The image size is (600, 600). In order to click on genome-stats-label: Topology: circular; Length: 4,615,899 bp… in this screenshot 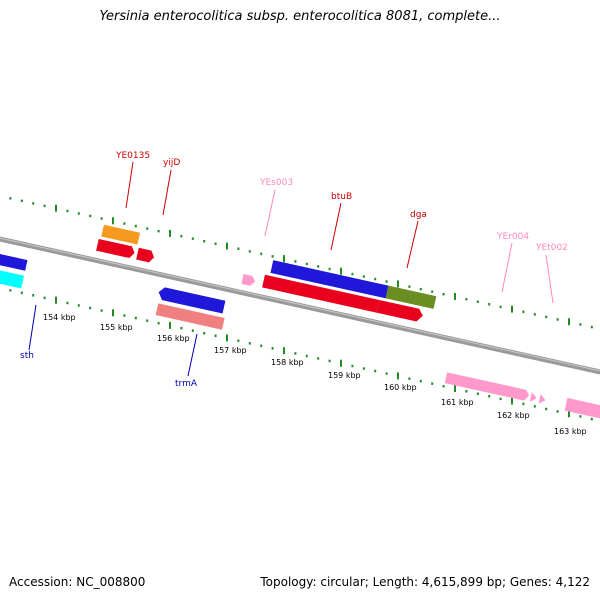, I will do `click(425, 582)`.